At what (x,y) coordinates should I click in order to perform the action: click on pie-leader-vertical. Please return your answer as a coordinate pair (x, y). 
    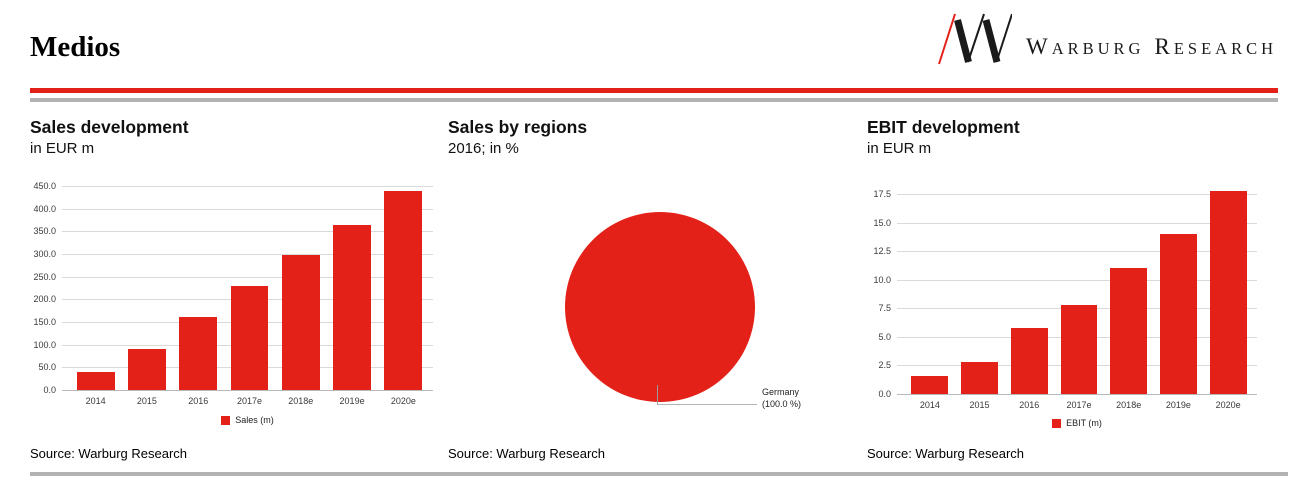
    Looking at the image, I should click on (657, 394).